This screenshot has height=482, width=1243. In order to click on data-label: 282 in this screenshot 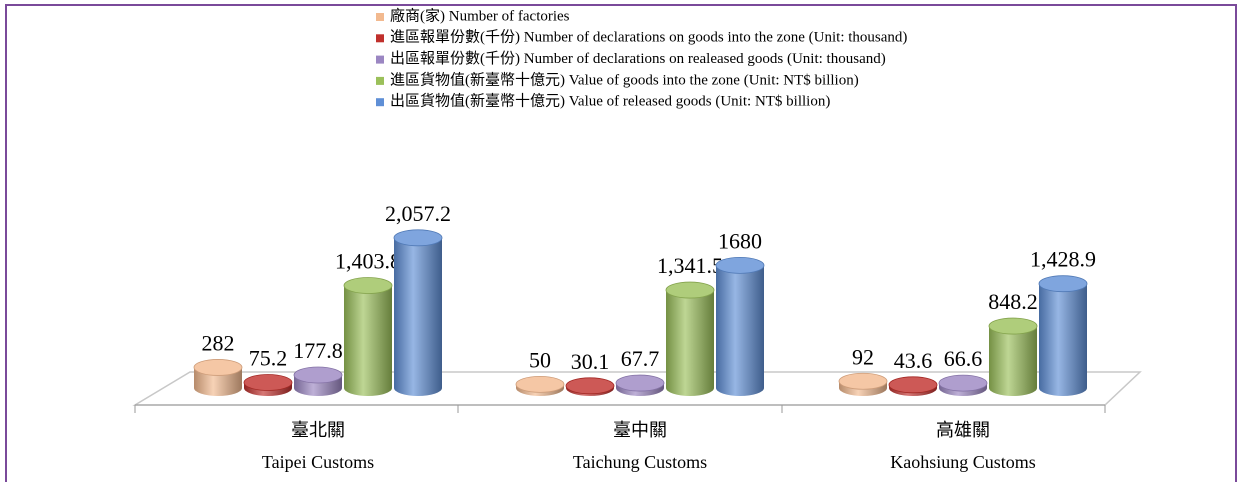, I will do `click(218, 342)`.